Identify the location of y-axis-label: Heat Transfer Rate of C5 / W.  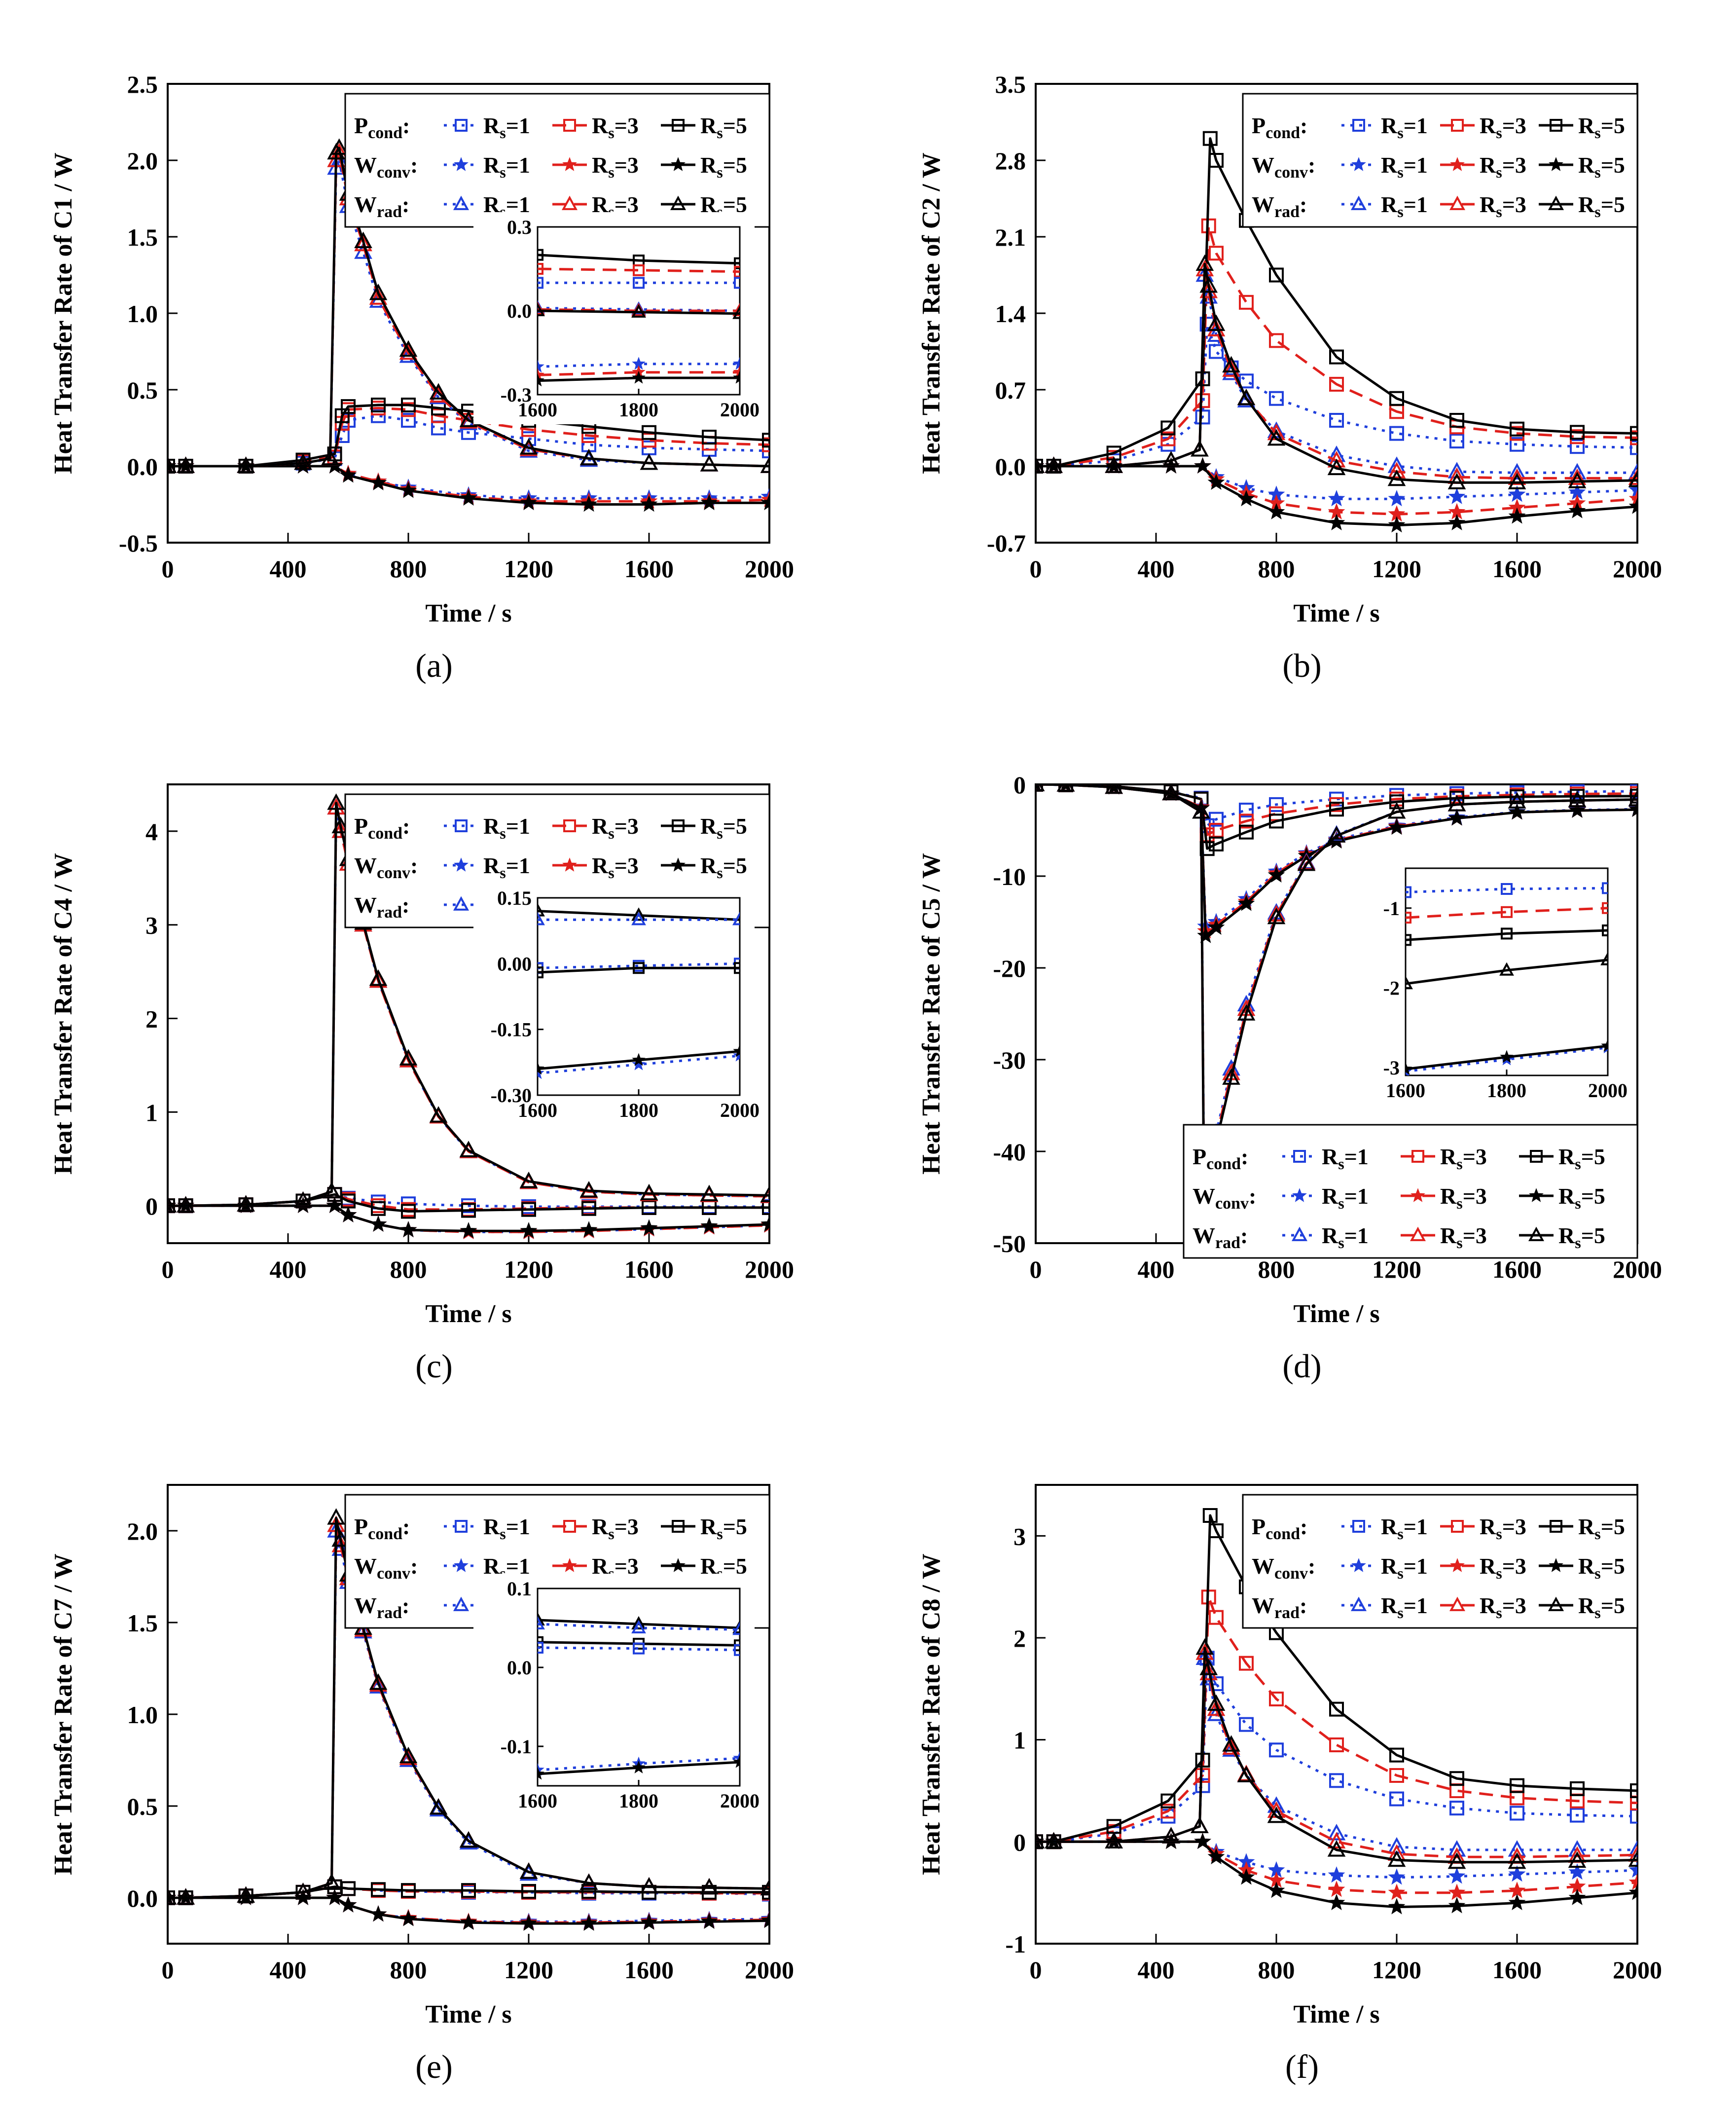
(931, 1014).